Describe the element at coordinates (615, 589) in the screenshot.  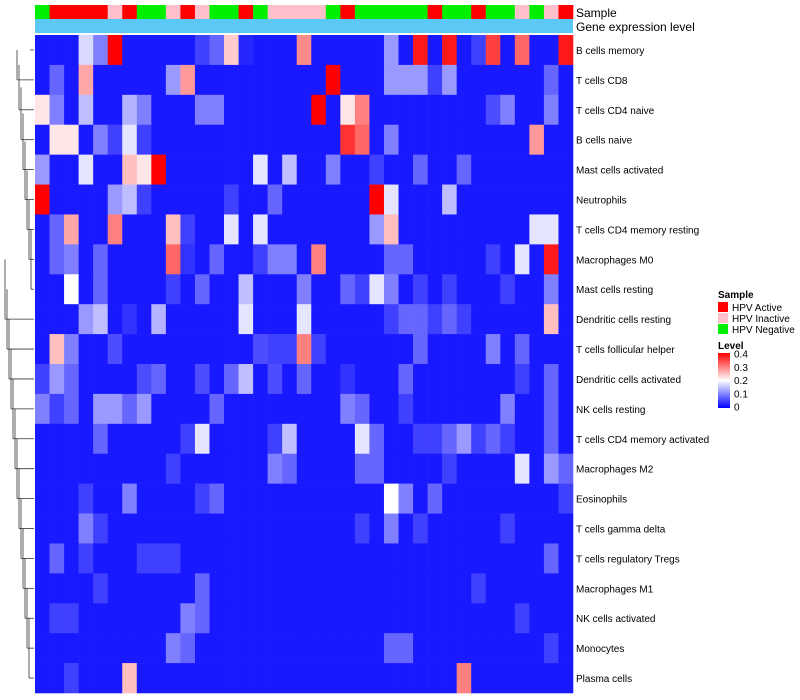
I see `row-label: Macrophages M1` at that location.